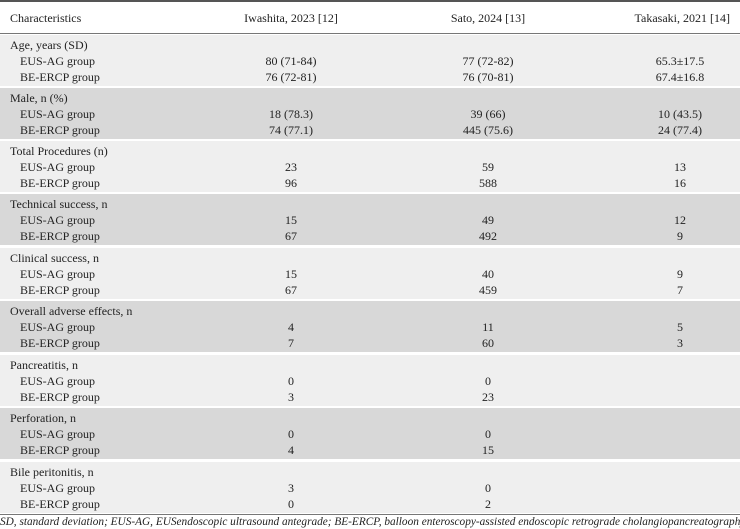 This screenshot has width=740, height=529. I want to click on section-title-row: Technical success, n, so click(370, 204).